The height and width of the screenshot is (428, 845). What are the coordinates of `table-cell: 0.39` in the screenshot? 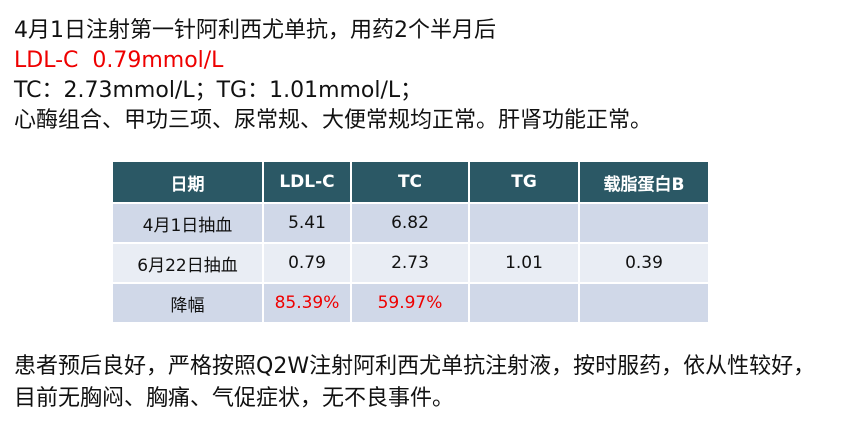 It's located at (644, 263).